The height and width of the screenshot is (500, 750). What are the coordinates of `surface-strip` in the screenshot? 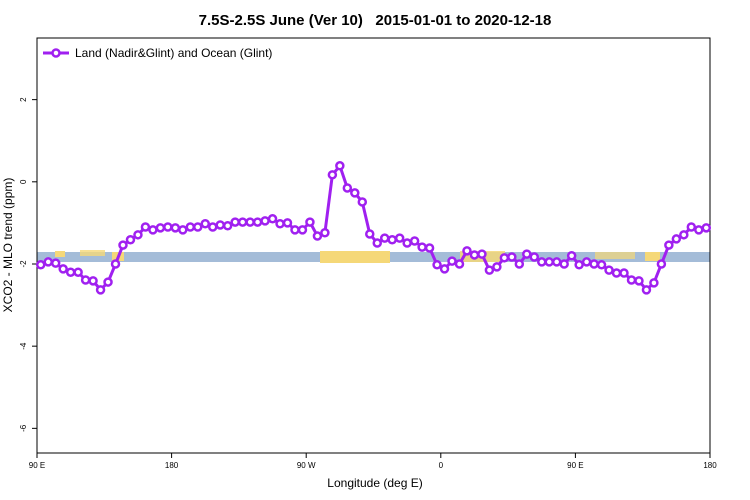 It's located at (373, 256).